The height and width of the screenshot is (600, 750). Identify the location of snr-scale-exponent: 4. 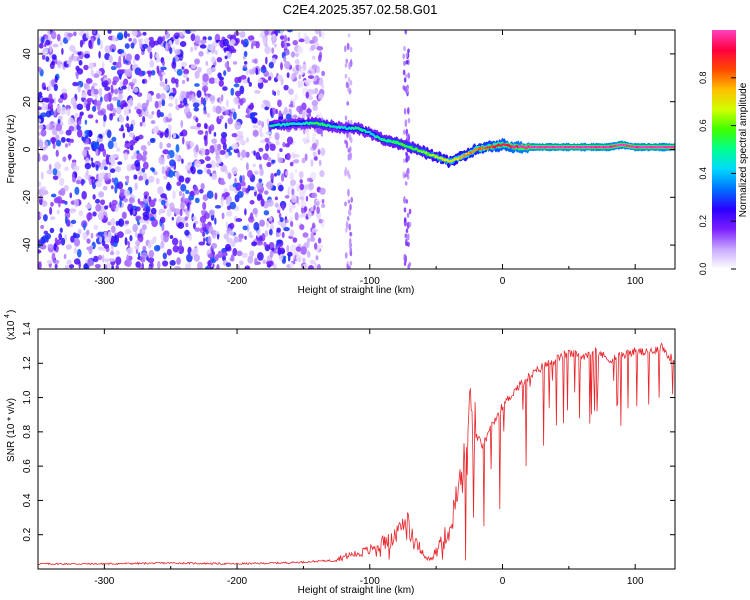
(7, 316).